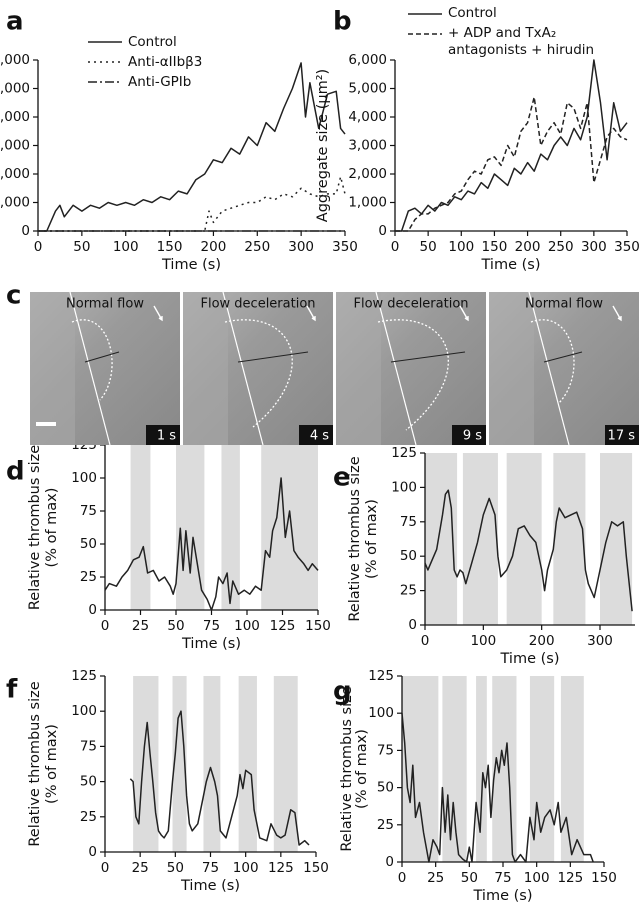 The image size is (643, 902). What do you see at coordinates (159, 82) in the screenshot?
I see `legend-label: Anti-GPIb` at bounding box center [159, 82].